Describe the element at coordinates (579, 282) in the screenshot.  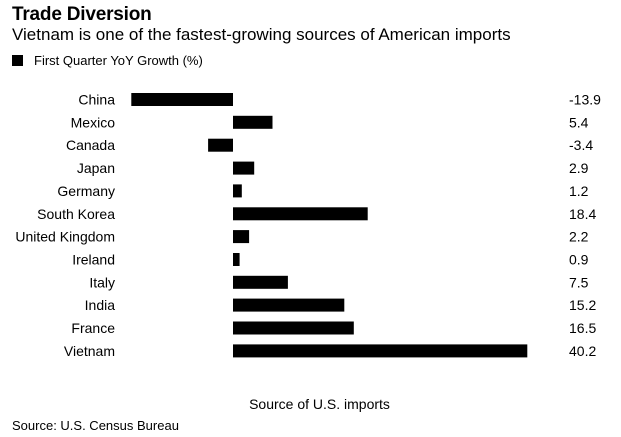
I see `value-label: 7.5` at that location.